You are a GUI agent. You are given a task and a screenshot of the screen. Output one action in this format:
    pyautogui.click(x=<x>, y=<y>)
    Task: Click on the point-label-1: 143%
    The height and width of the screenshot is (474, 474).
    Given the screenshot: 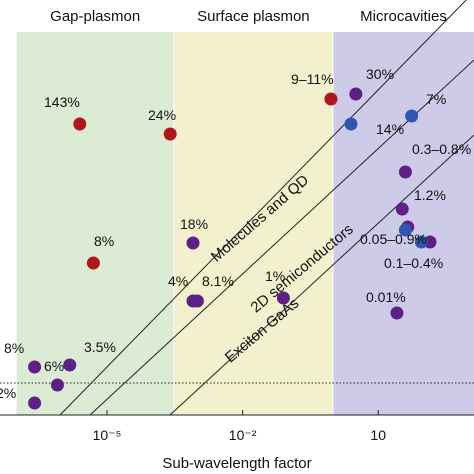 What is the action you would take?
    pyautogui.click(x=62, y=102)
    